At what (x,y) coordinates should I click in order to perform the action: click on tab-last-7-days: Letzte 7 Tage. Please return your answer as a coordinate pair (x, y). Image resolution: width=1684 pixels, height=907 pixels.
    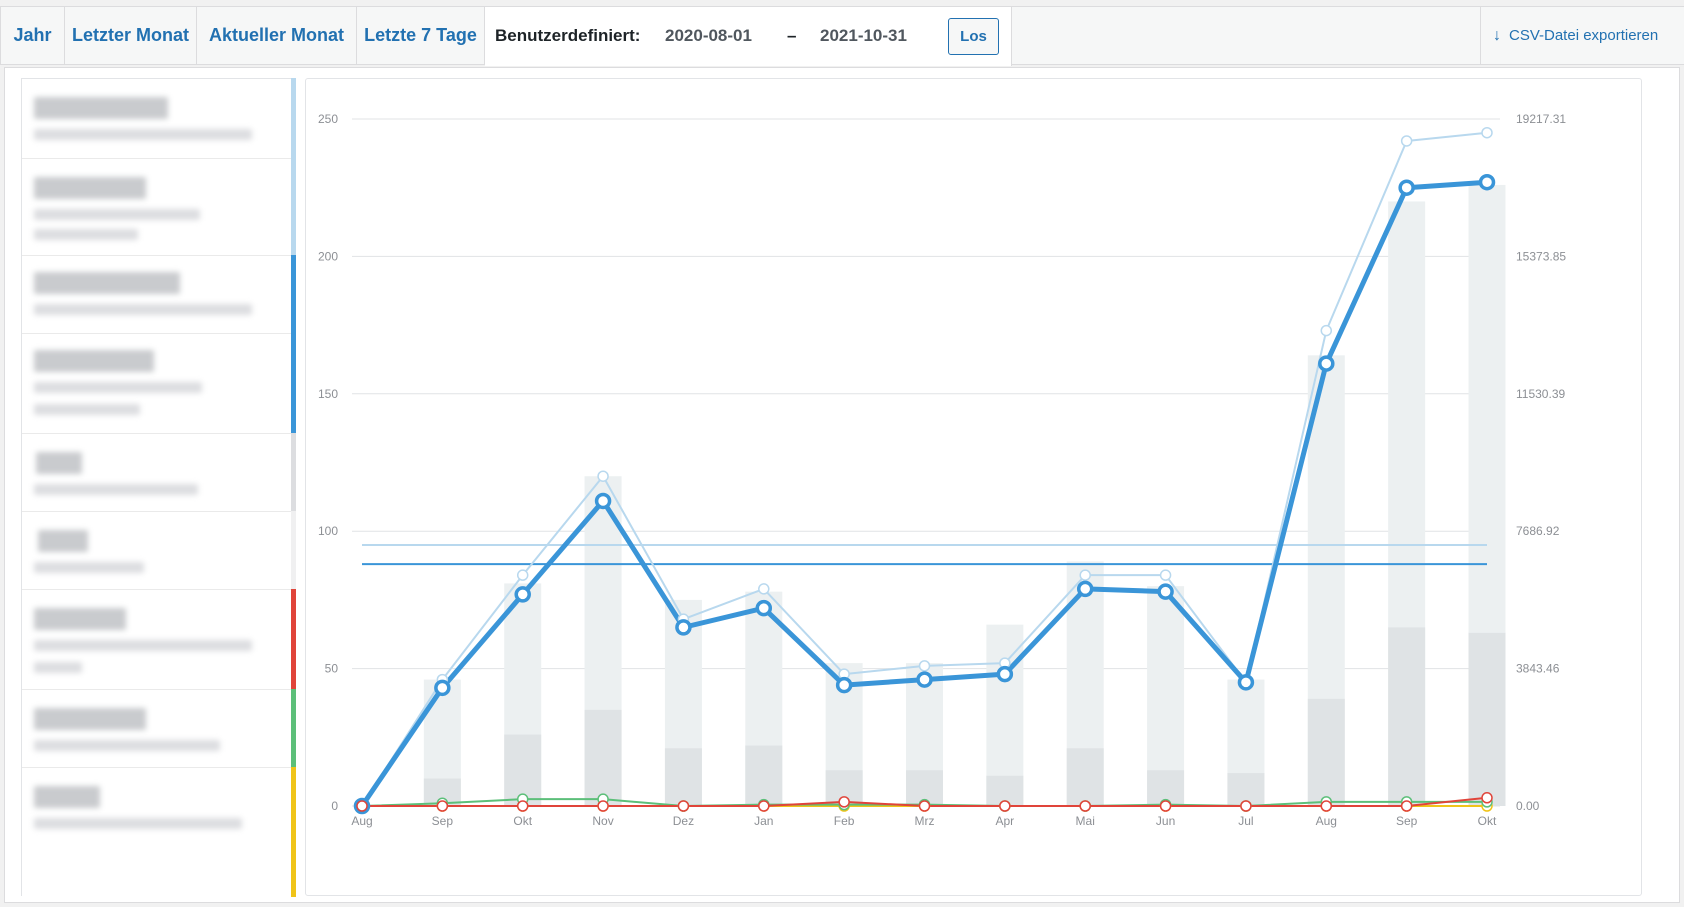
    Looking at the image, I should click on (421, 35).